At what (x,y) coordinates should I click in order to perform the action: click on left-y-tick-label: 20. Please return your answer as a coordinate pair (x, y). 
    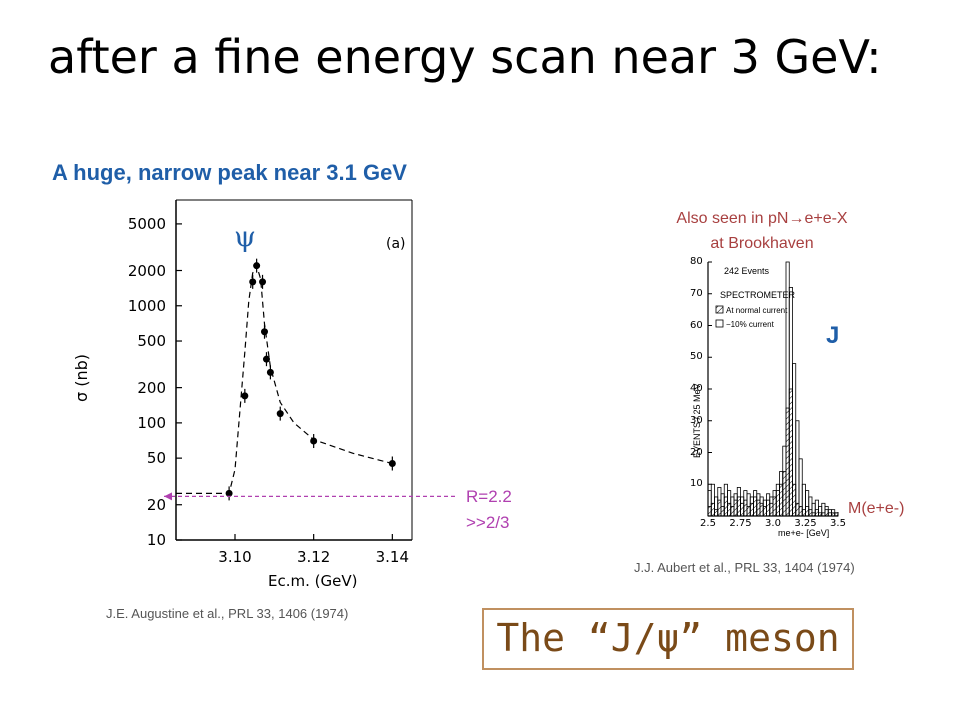
    Looking at the image, I should click on (156, 504).